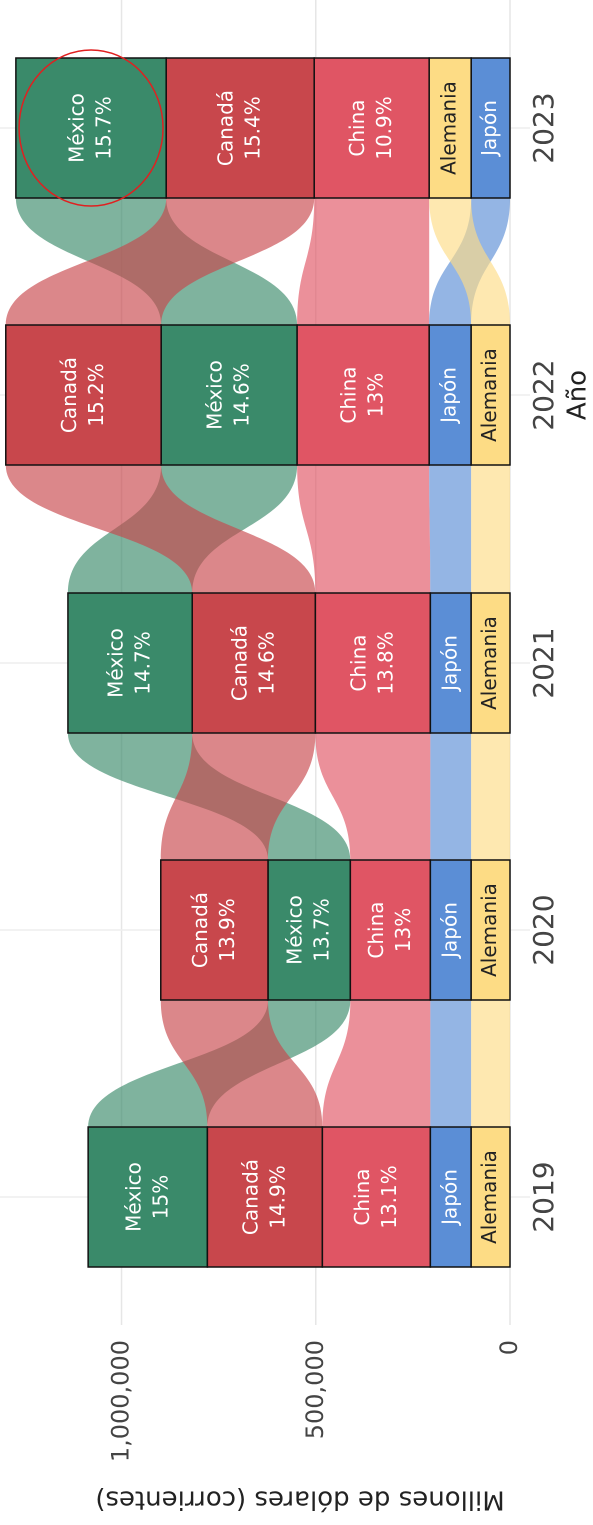 The width and height of the screenshot is (593, 1525). What do you see at coordinates (104, 128) in the screenshot?
I see `segment-share: 15.7%` at bounding box center [104, 128].